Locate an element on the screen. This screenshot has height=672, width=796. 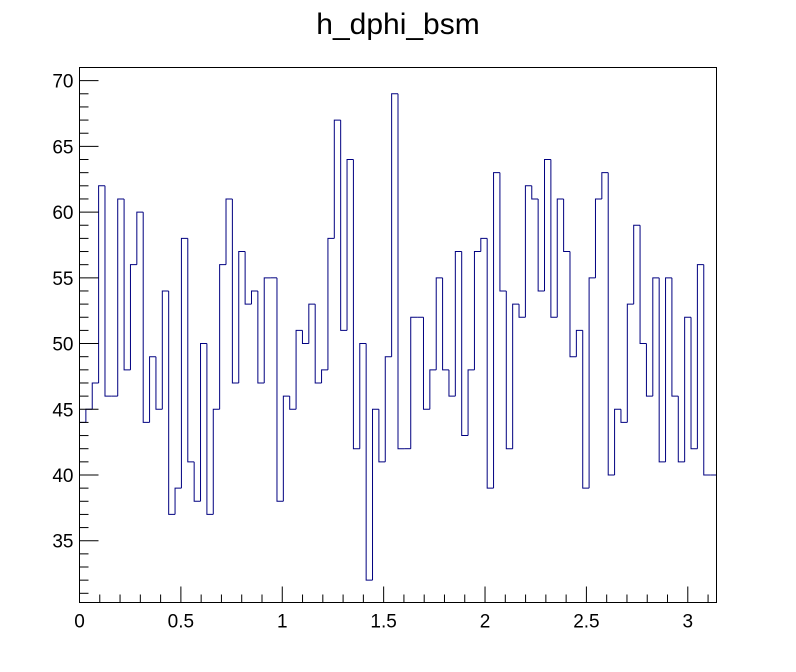
y-tick-label: 70 is located at coordinates (62, 82).